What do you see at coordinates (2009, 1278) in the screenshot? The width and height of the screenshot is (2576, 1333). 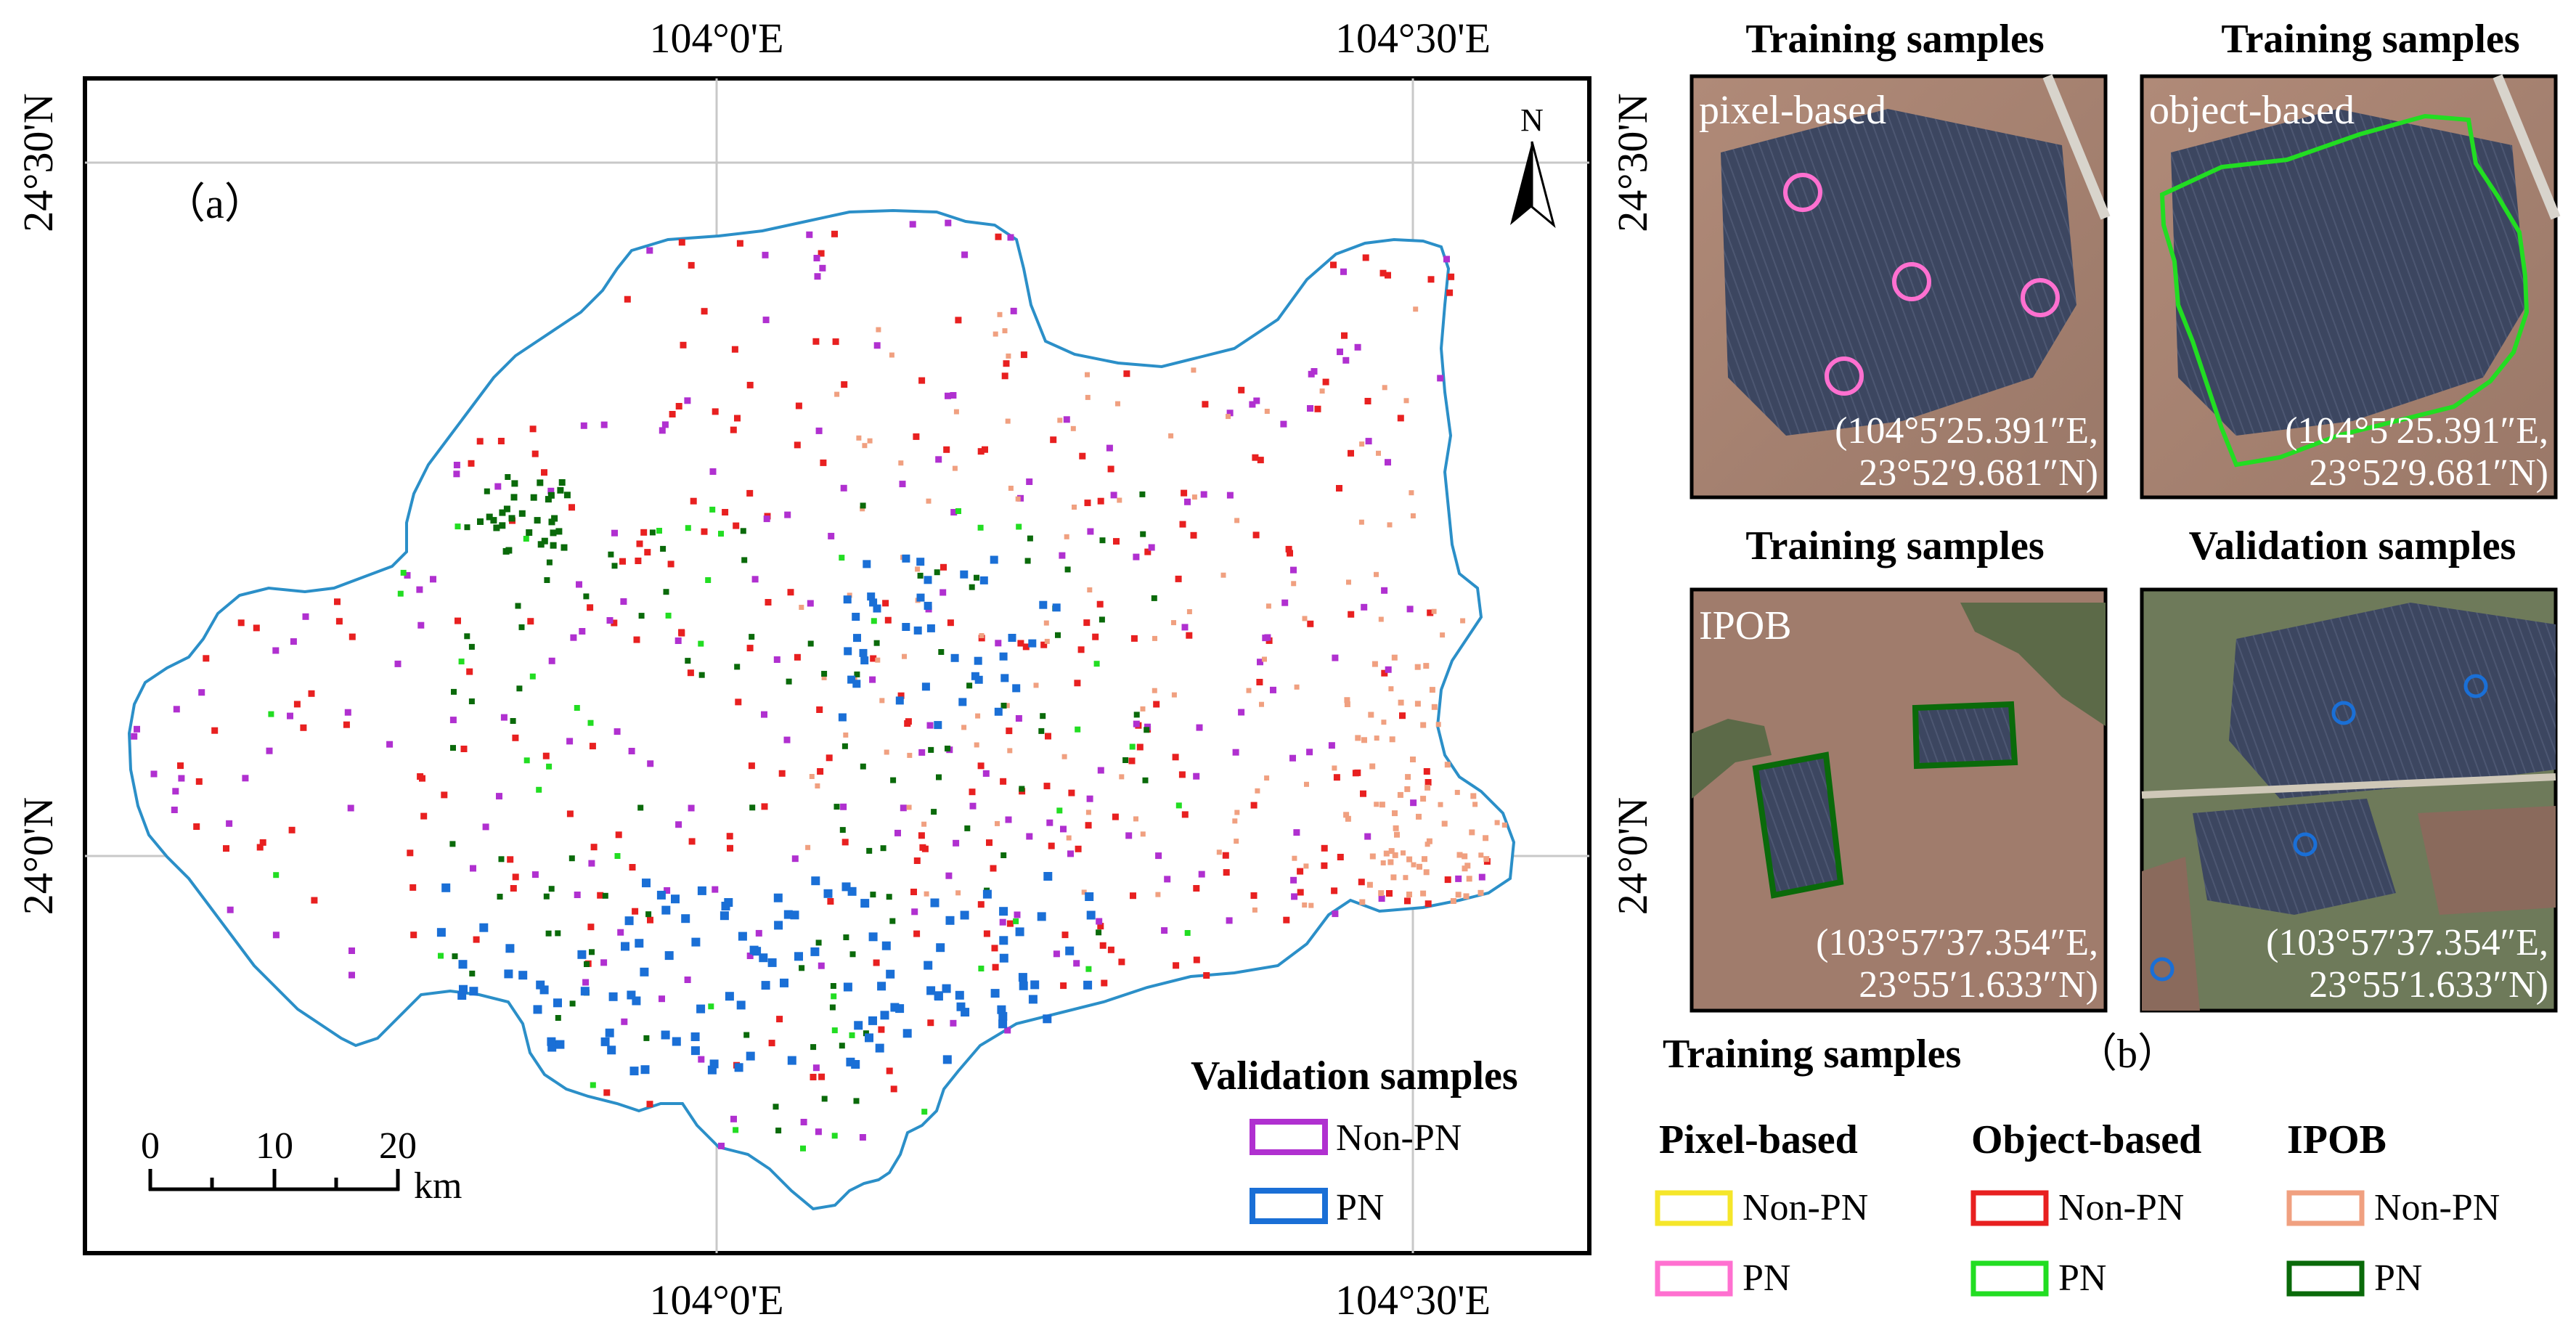 I see `legend-swatch-object-pn` at bounding box center [2009, 1278].